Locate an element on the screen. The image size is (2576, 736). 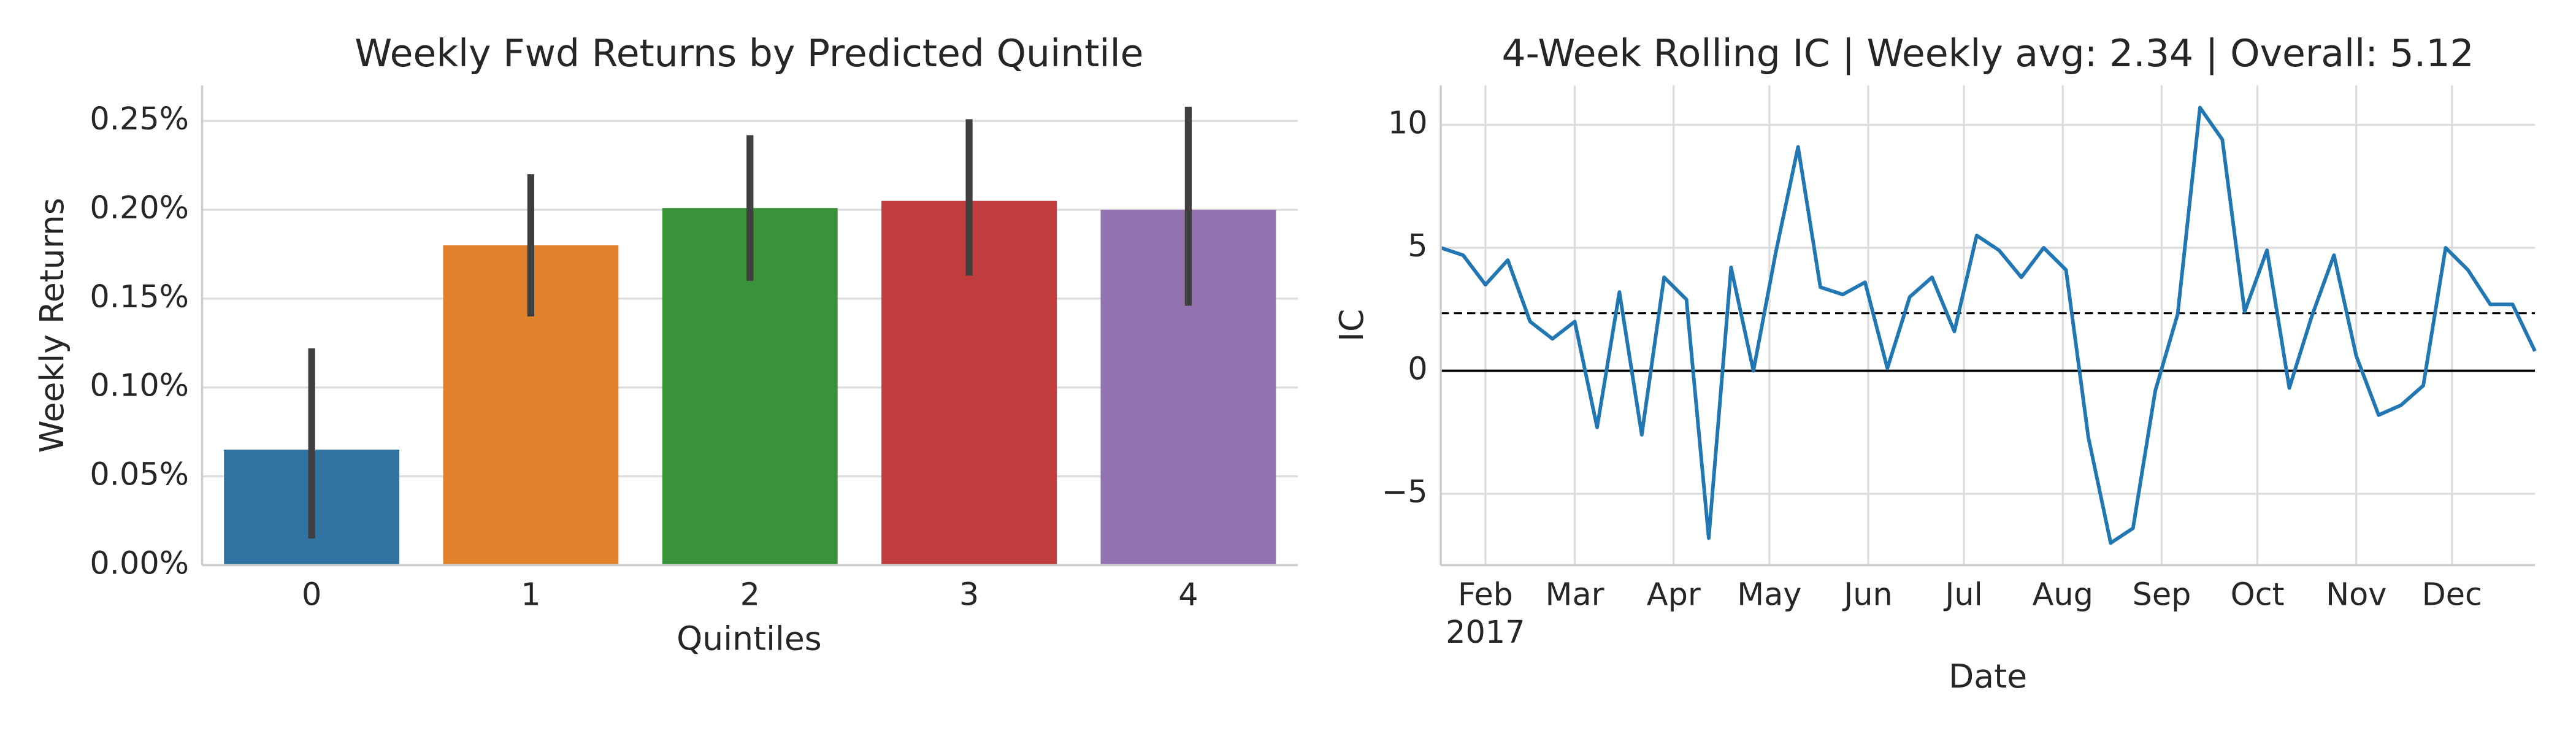
y-tick-label: 0.05% is located at coordinates (139, 475).